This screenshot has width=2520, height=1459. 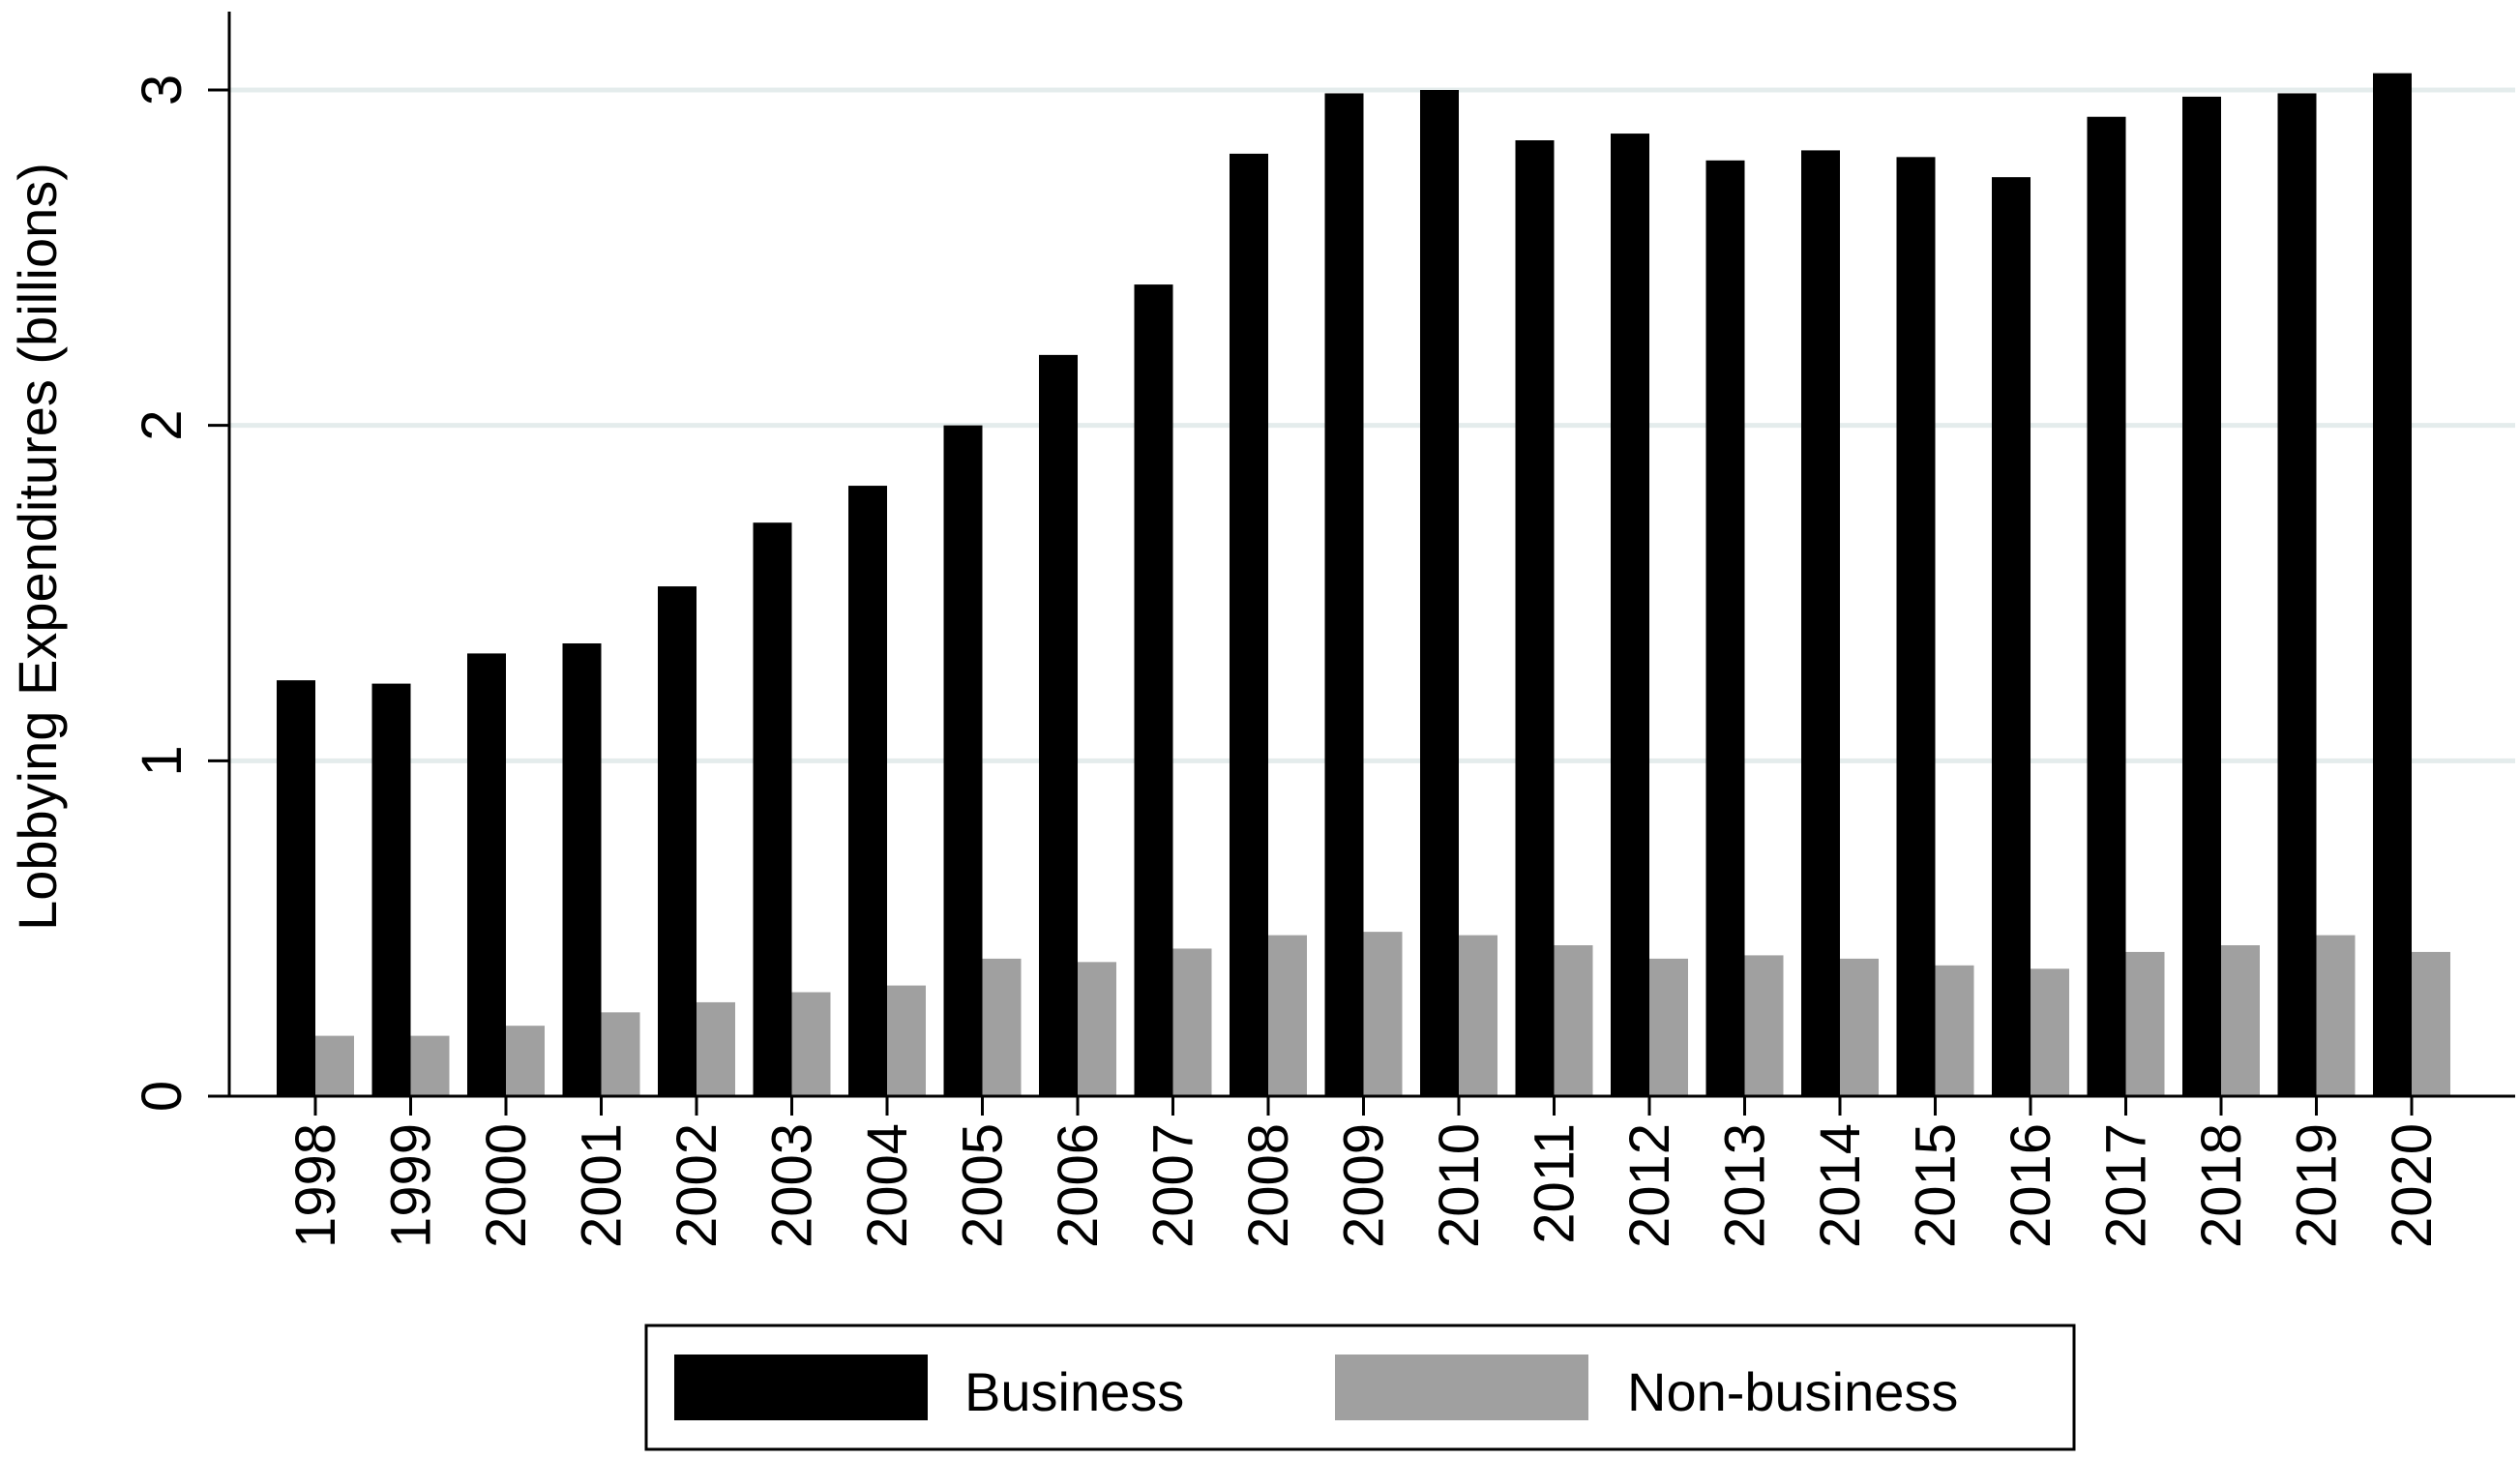 I want to click on x-tick-label-2006: 2006, so click(x=1079, y=1185).